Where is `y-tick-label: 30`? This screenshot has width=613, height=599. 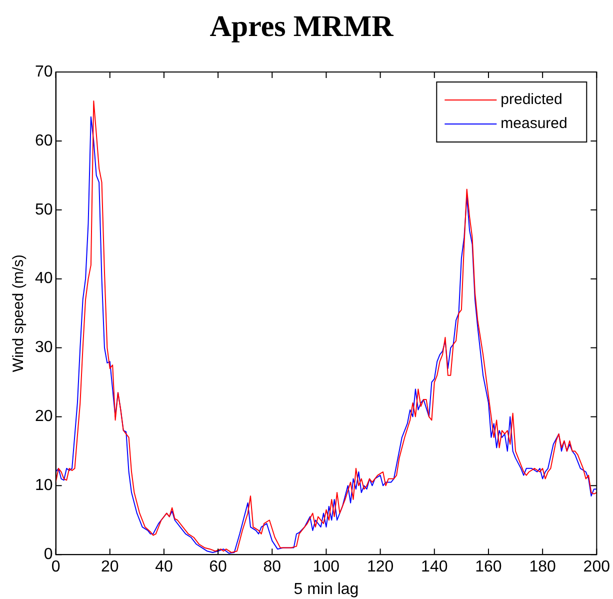
y-tick-label: 30 is located at coordinates (44, 347).